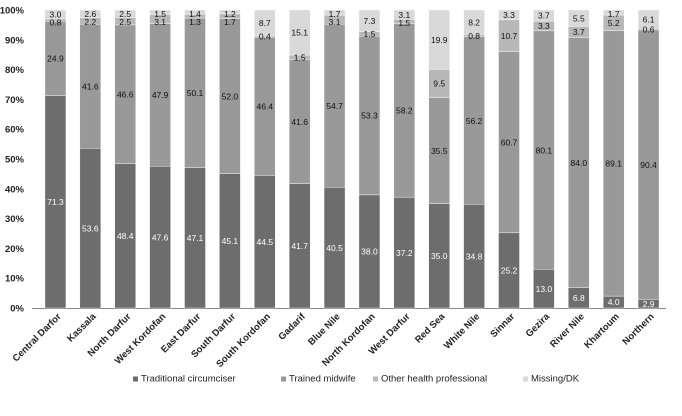 Image resolution: width=682 pixels, height=416 pixels. What do you see at coordinates (538, 325) in the screenshot?
I see `x-tick-label: Gezira` at bounding box center [538, 325].